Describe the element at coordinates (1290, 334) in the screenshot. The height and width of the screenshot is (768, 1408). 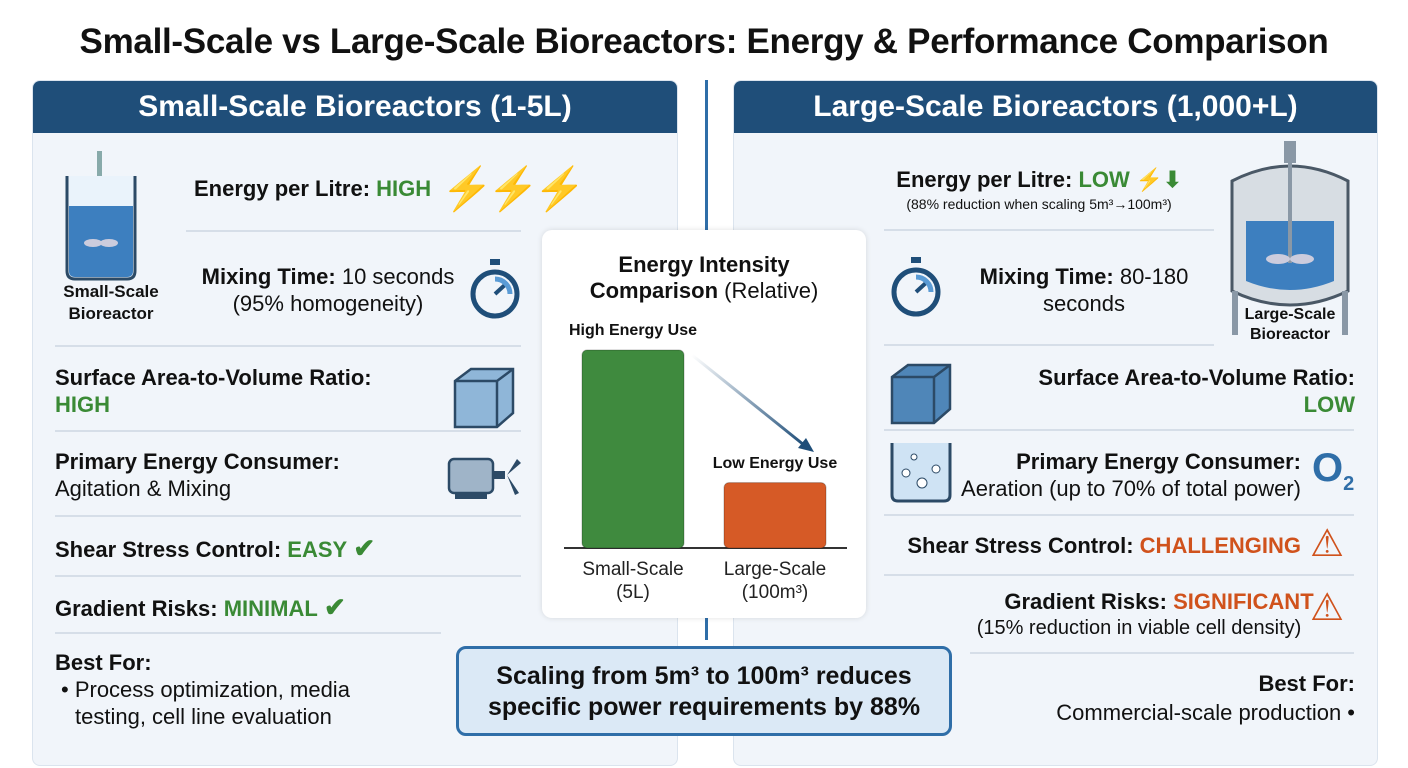
I see `large-reactor-label-2: Bioreactor` at that location.